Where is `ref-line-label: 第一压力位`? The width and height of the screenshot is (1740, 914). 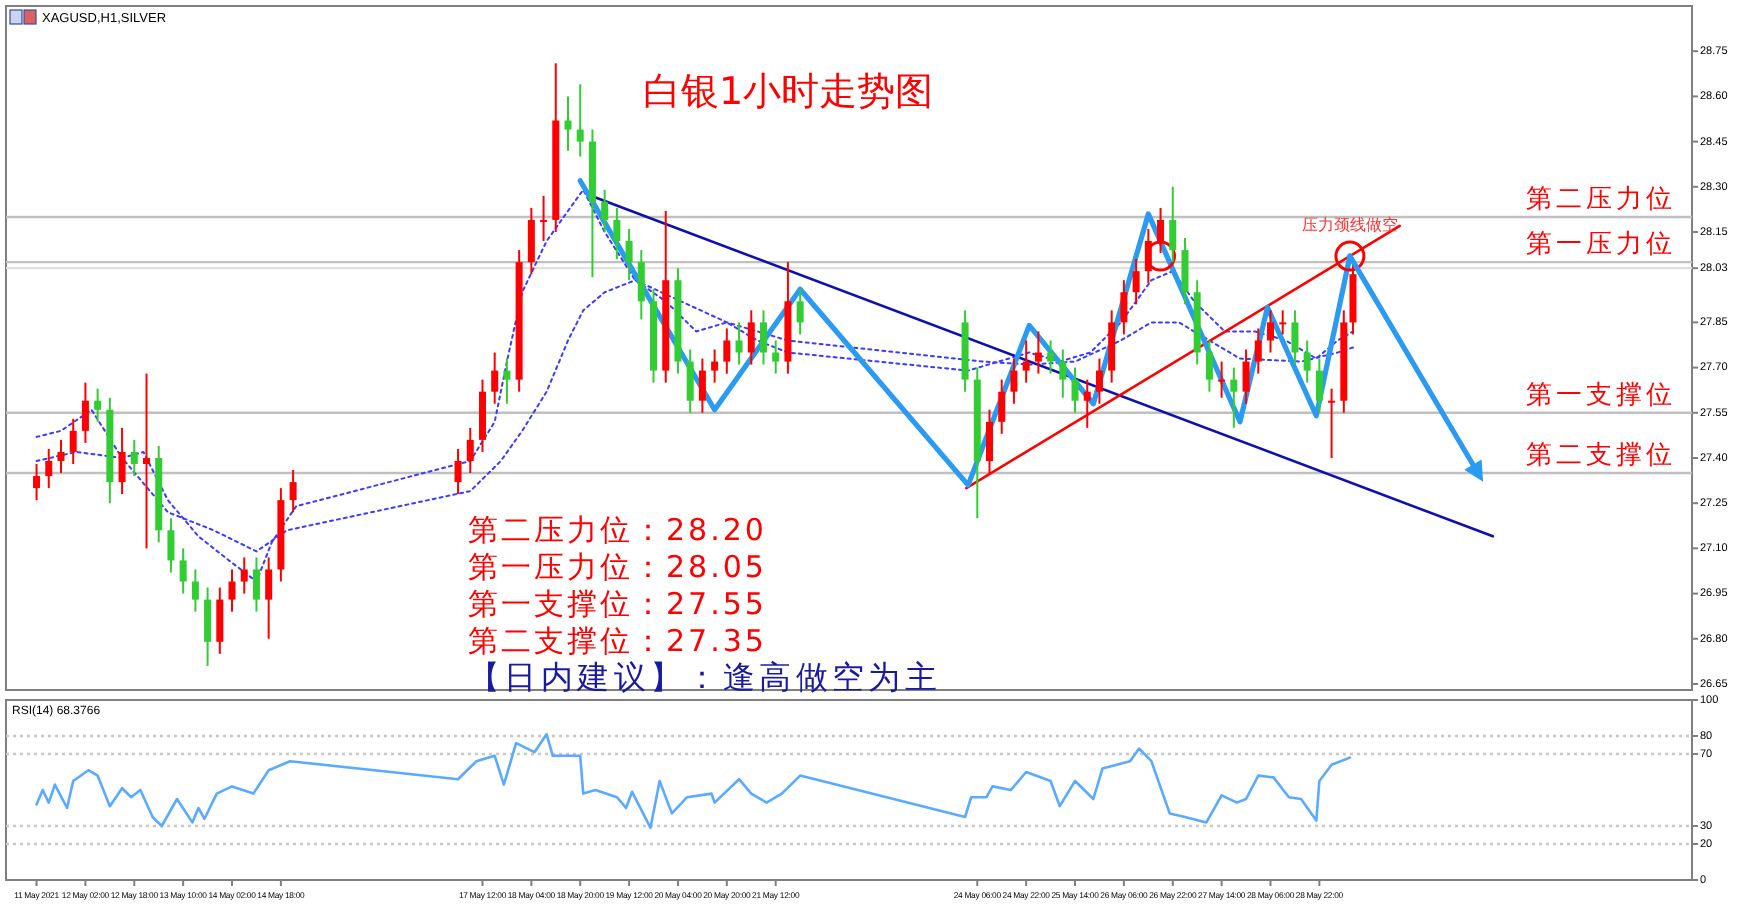 ref-line-label: 第一压力位 is located at coordinates (1601, 245).